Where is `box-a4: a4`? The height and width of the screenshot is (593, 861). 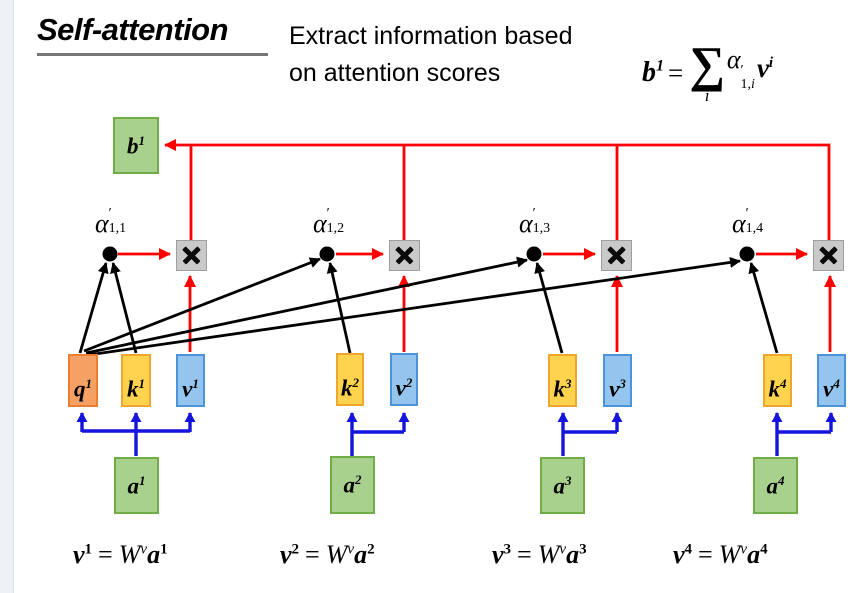 box-a4: a4 is located at coordinates (775, 485).